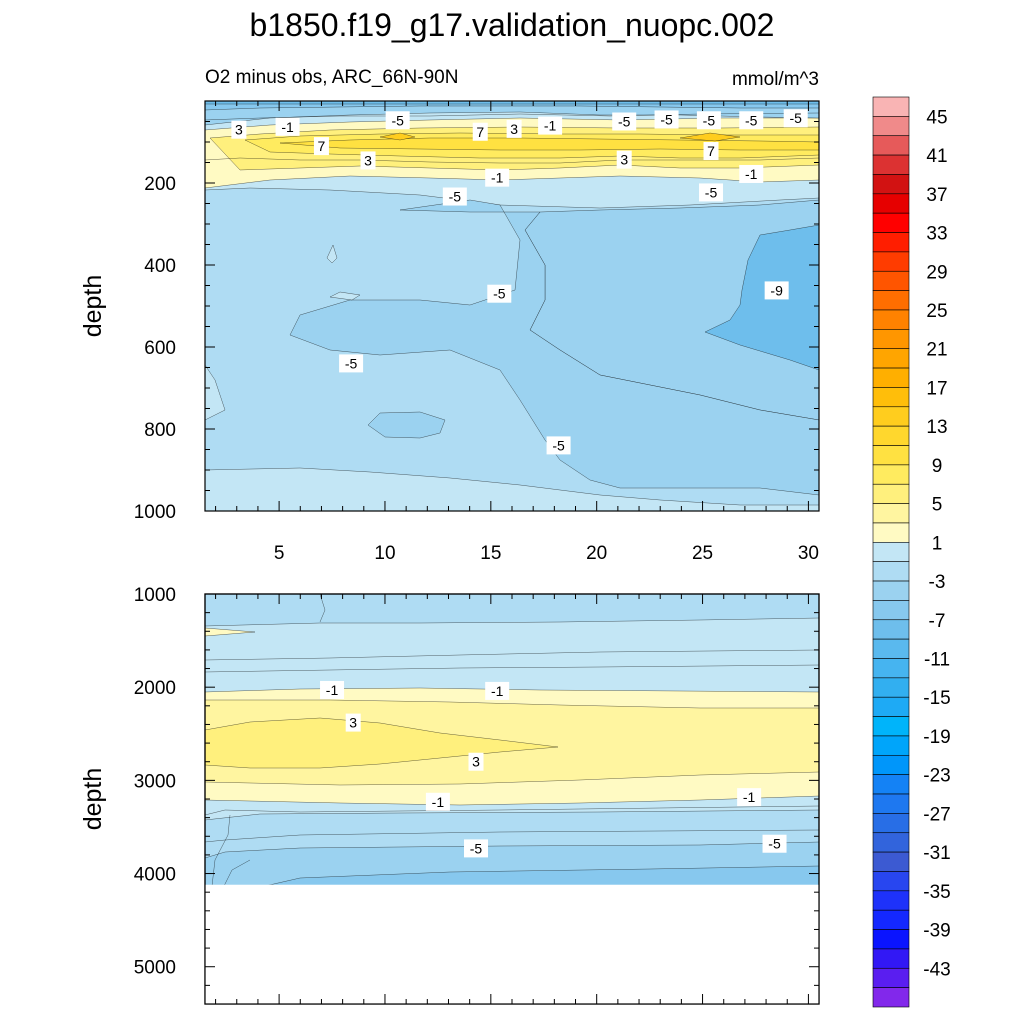 Image resolution: width=1024 pixels, height=1024 pixels. I want to click on colorbar-label: 33, so click(936, 234).